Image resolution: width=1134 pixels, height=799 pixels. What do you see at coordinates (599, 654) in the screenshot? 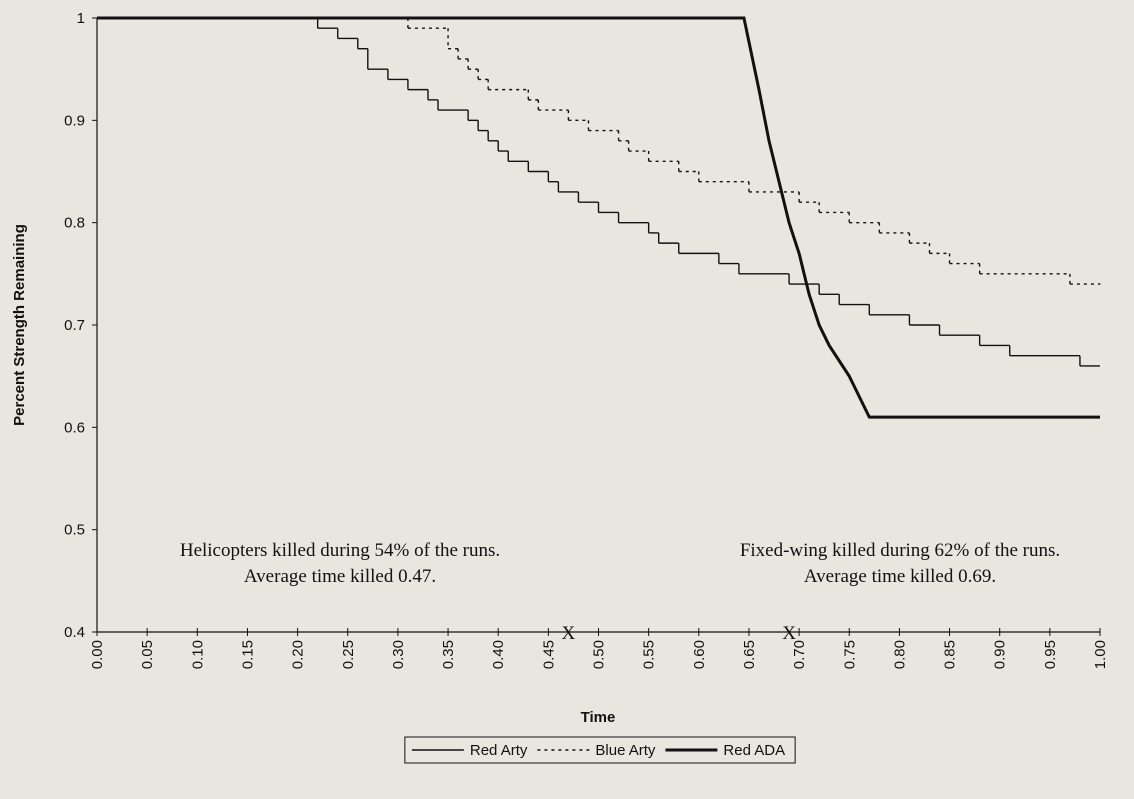
I see `x-tick-label: 0.50` at bounding box center [599, 654].